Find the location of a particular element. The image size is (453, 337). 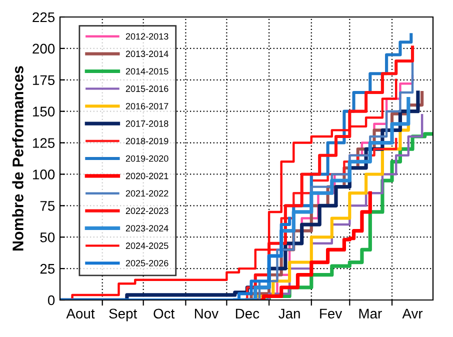

y-tick-label: 150 is located at coordinates (44, 111).